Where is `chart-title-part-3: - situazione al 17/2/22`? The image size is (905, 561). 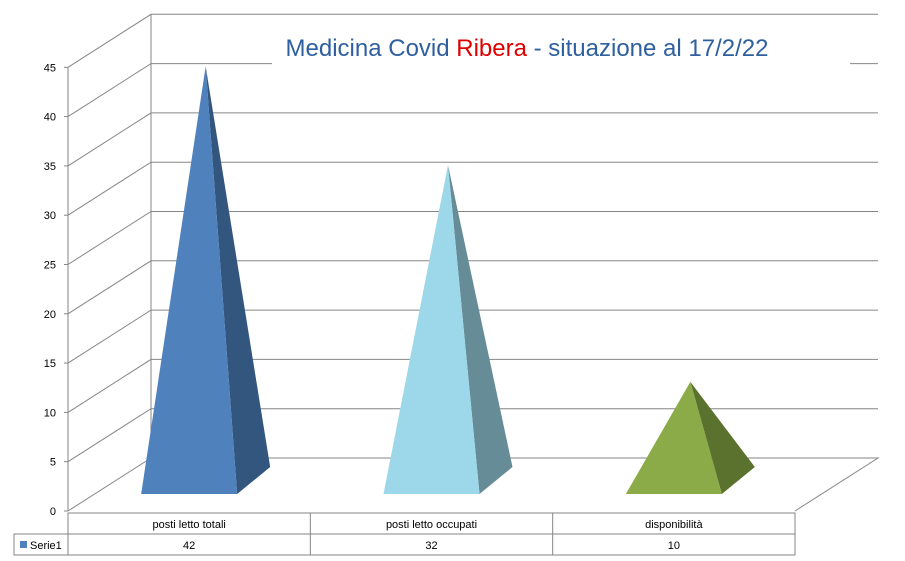 chart-title-part-3: - situazione al 17/2/22 is located at coordinates (648, 48).